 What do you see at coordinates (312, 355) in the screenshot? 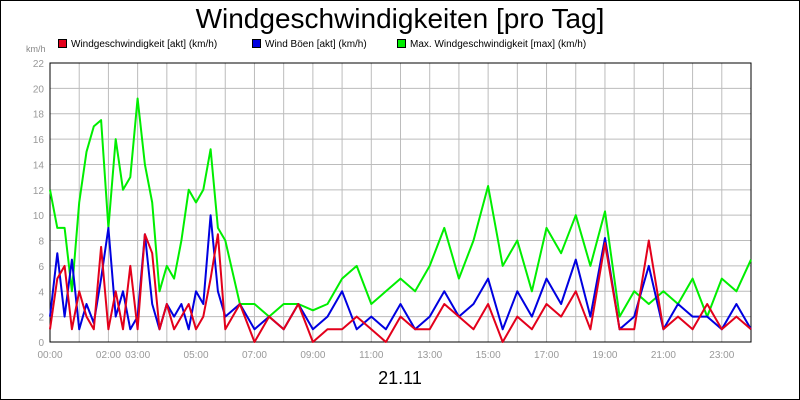
I see `x-tick-label: 09:00` at bounding box center [312, 355].